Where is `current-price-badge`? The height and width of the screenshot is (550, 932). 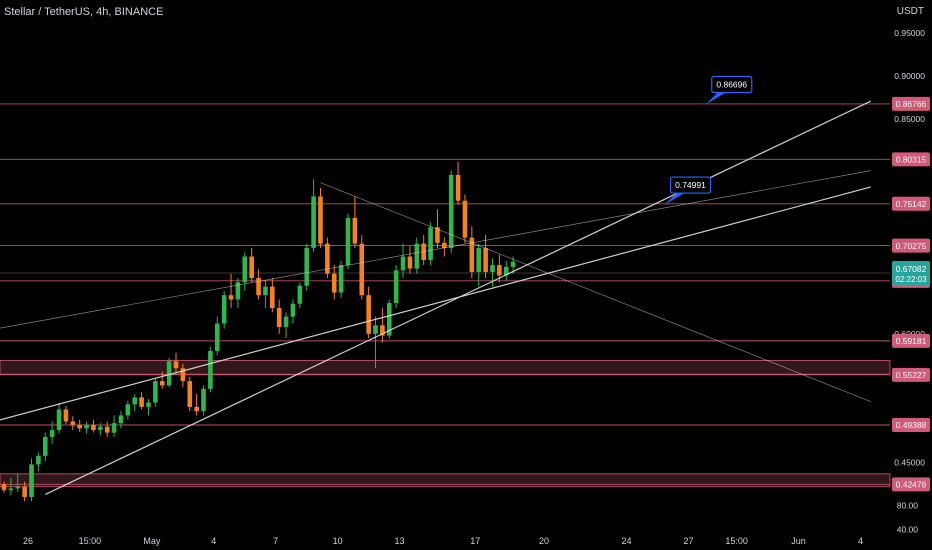 current-price-badge is located at coordinates (911, 273).